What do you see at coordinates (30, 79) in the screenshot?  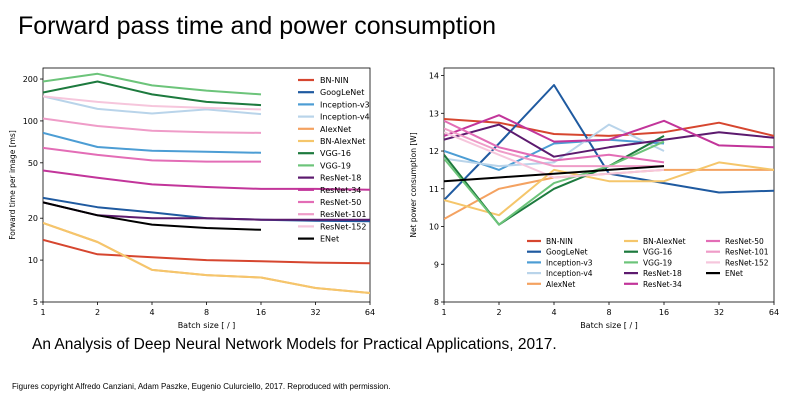 I see `y-tick-label: 200` at bounding box center [30, 79].